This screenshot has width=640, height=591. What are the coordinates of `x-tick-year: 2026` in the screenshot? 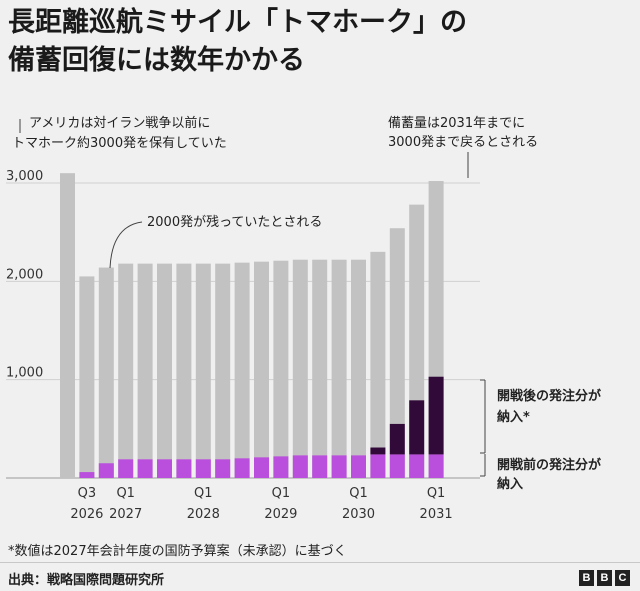 It's located at (86, 514).